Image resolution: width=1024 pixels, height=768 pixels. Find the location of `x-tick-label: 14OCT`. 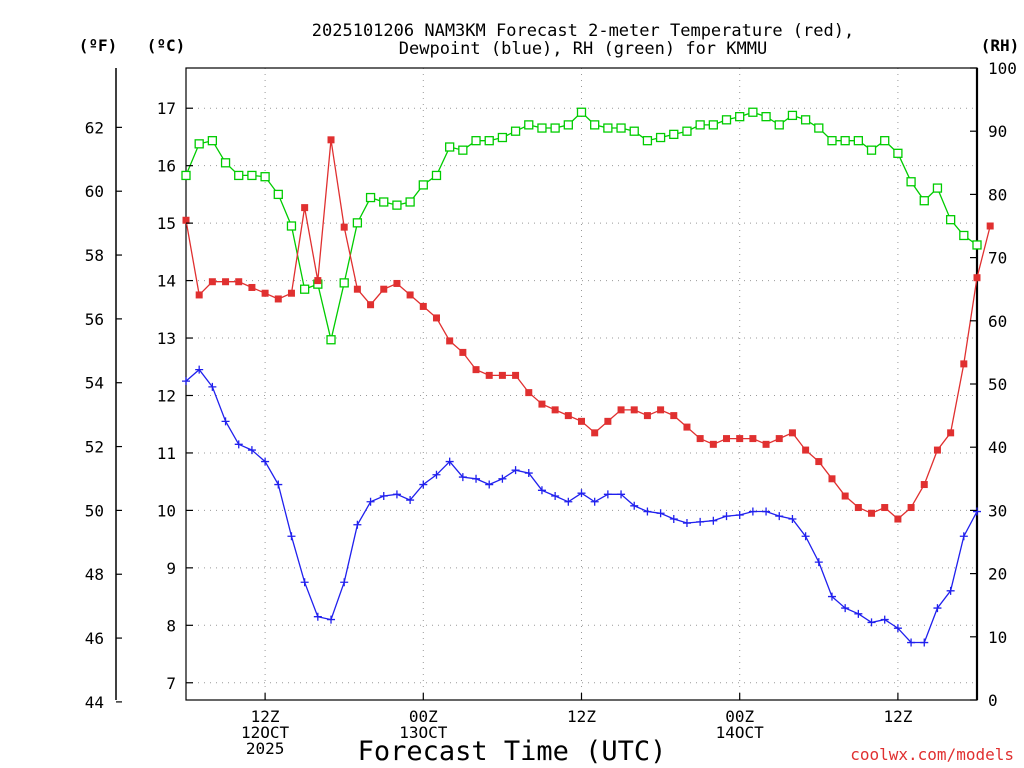

x-tick-label: 14OCT is located at coordinates (740, 732).